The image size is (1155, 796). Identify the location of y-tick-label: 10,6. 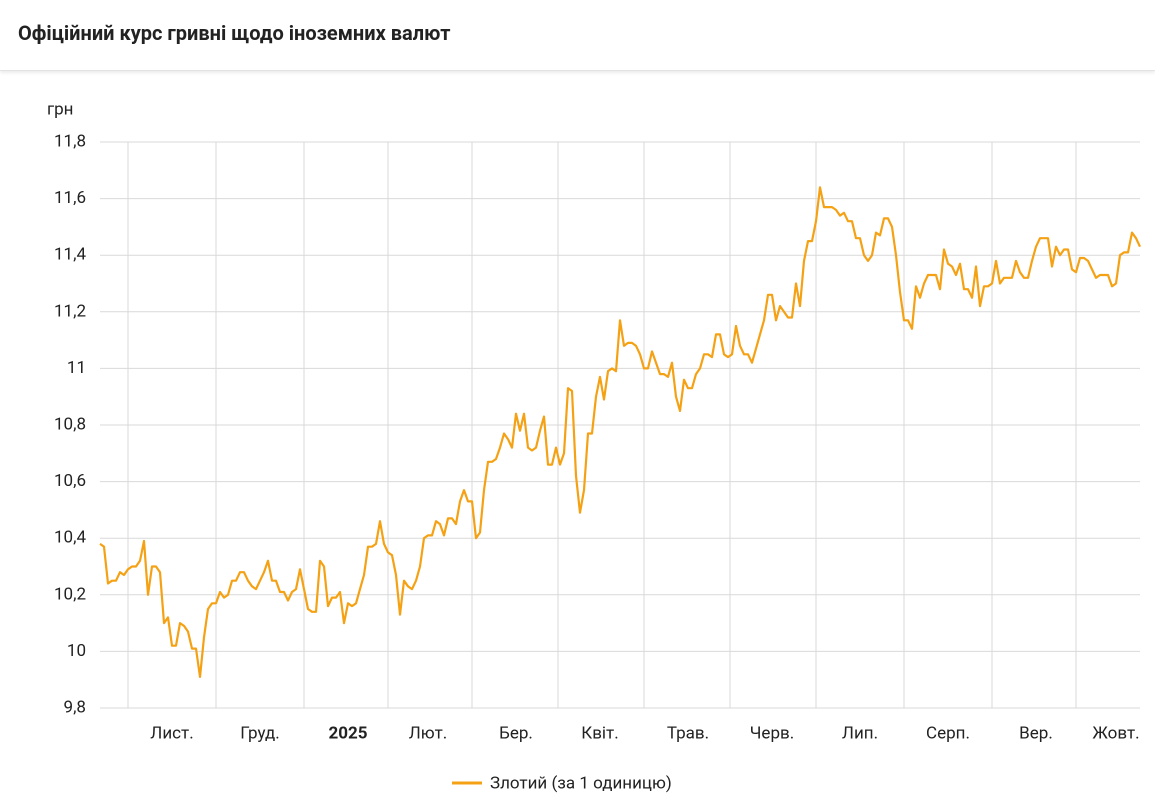
(70, 481).